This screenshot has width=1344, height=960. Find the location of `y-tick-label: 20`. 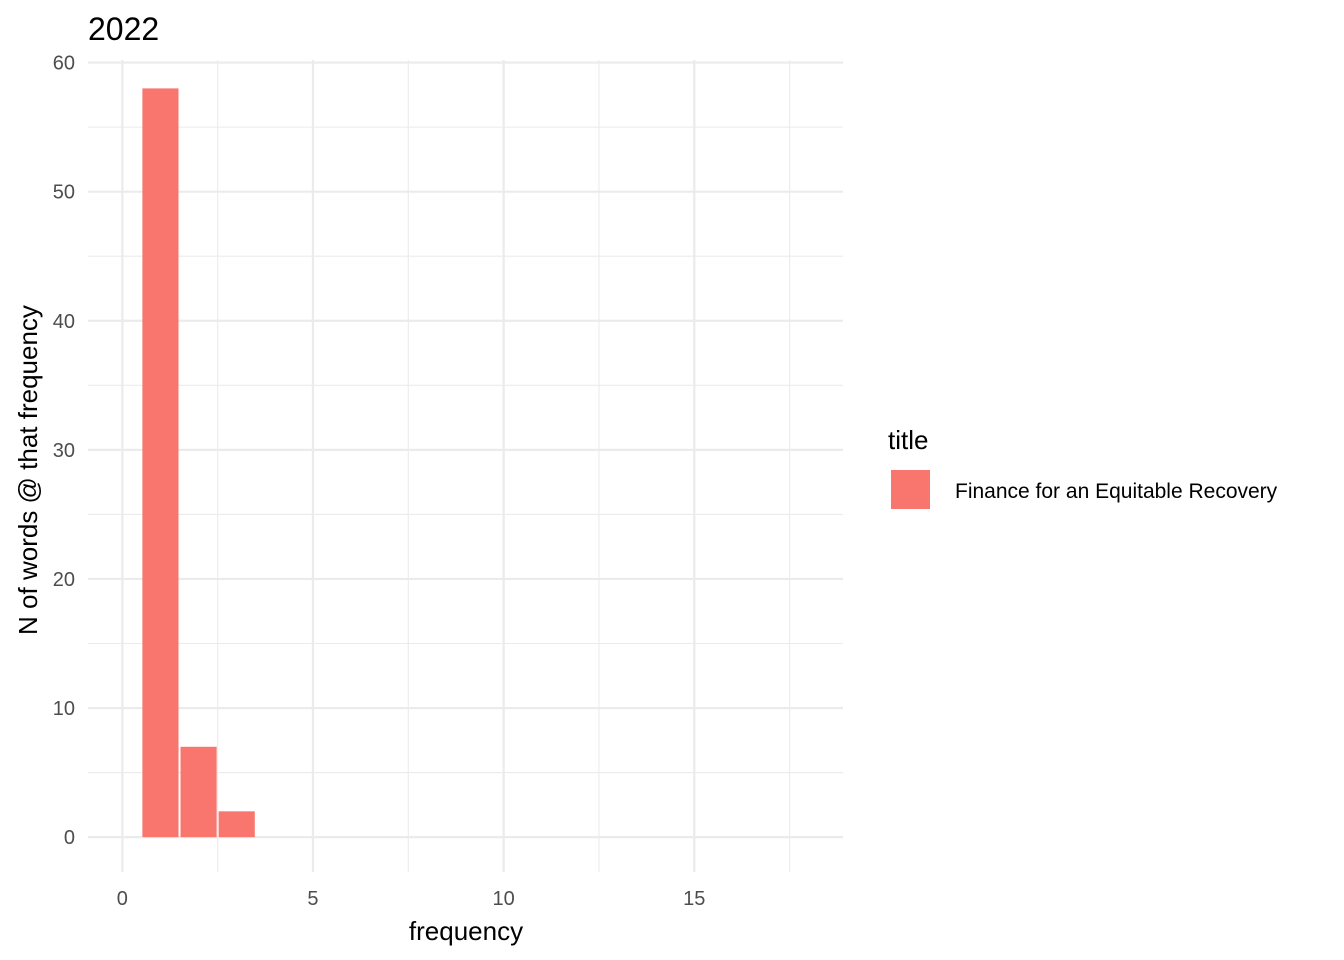

y-tick-label: 20 is located at coordinates (64, 580).